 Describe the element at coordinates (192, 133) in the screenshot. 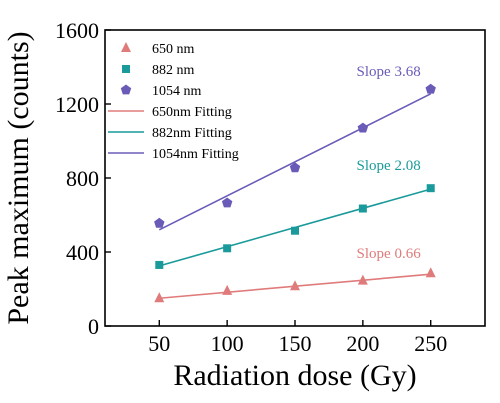

I see `legend-label: 882nm Fitting` at that location.